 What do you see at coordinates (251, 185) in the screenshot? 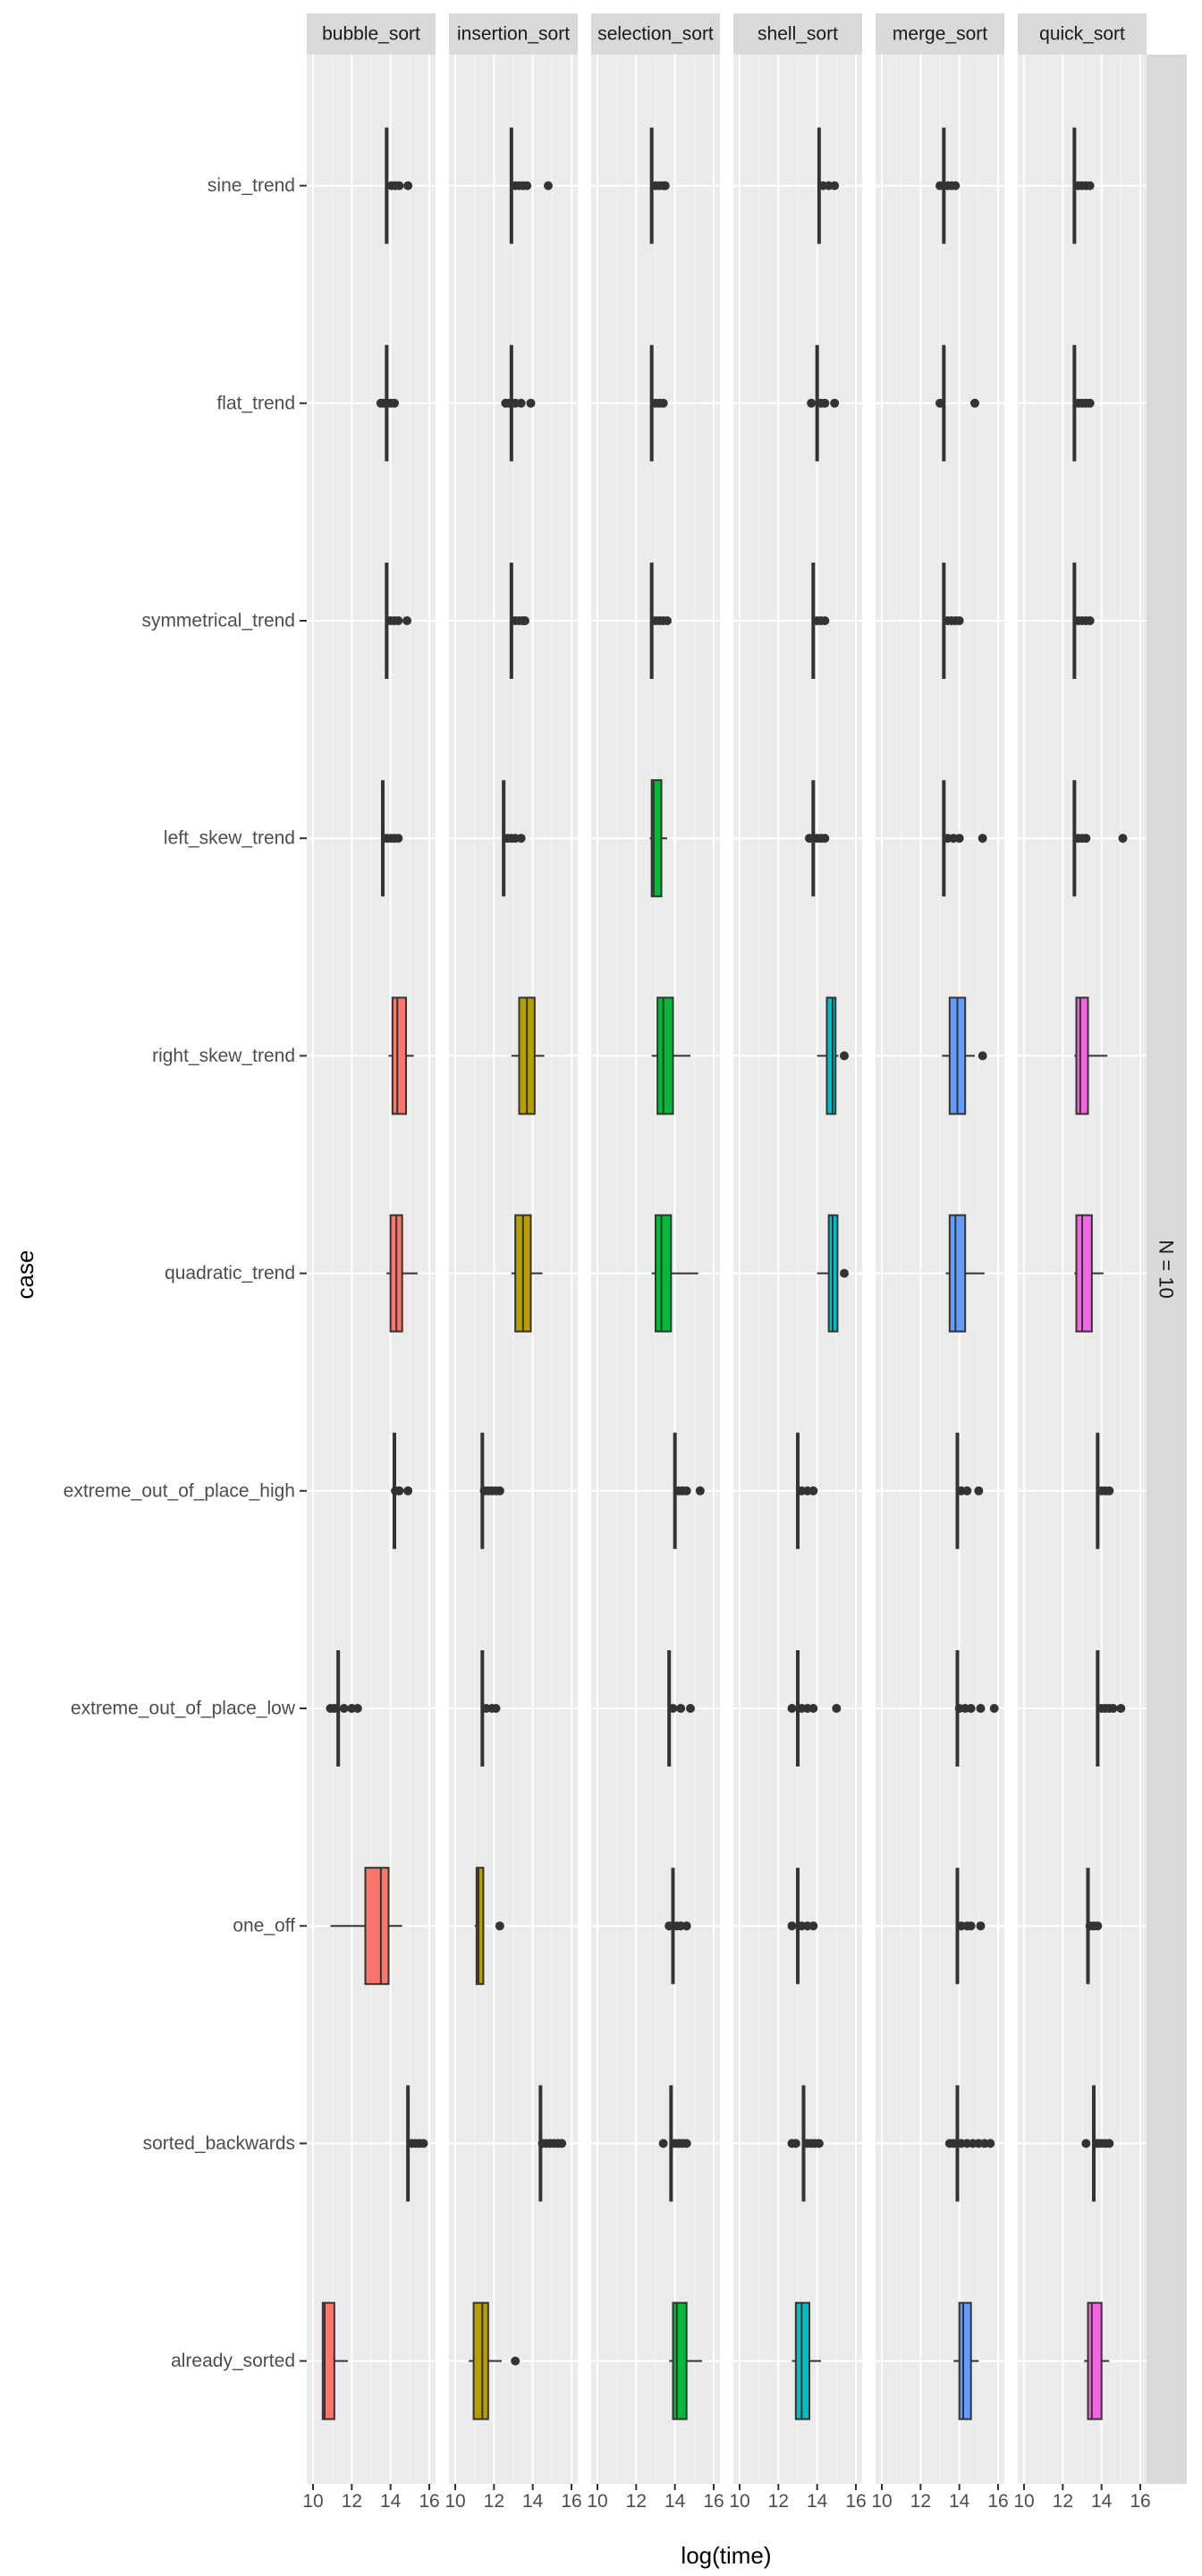
I see `y-tick-label-sine-trend: sine_trend` at bounding box center [251, 185].